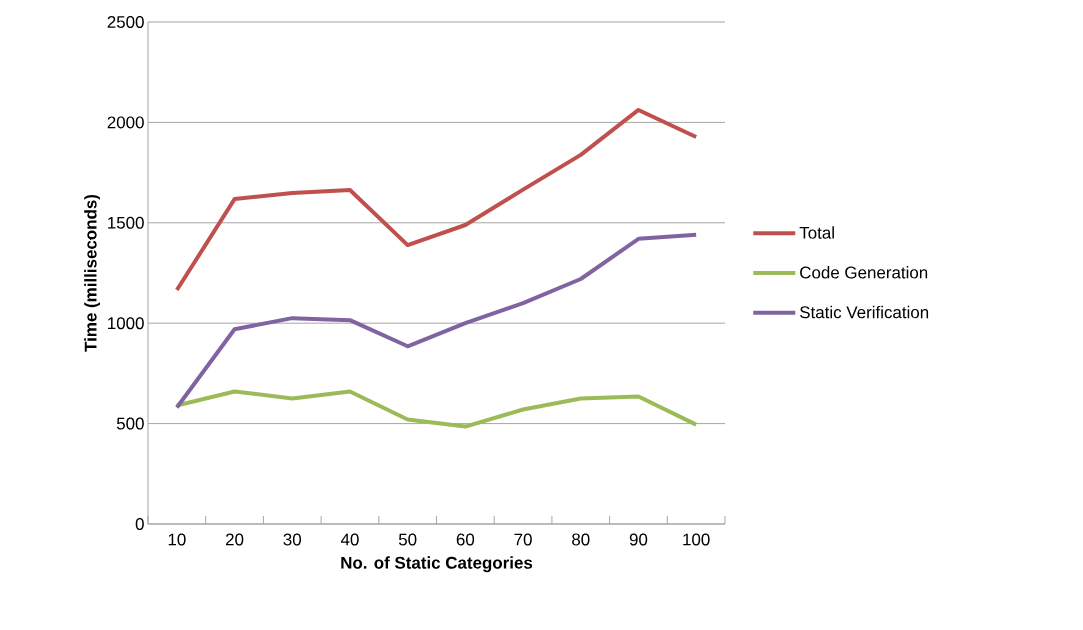 Image resolution: width=1083 pixels, height=630 pixels. Describe the element at coordinates (581, 539) in the screenshot. I see `x-tick-label: 80` at that location.